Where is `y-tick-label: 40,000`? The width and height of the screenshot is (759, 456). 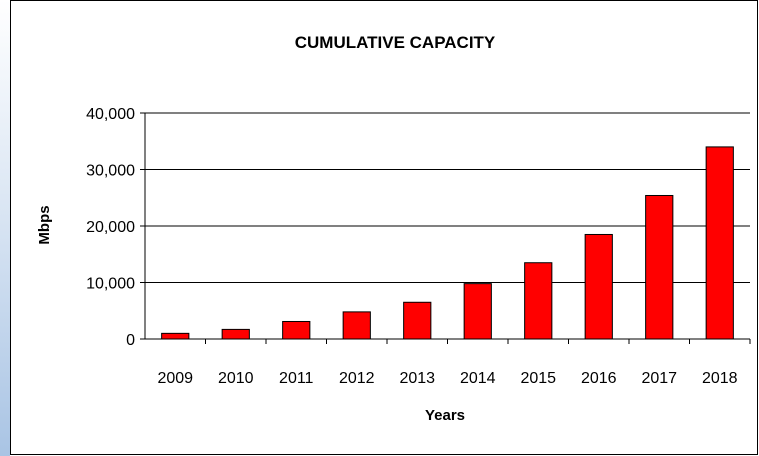
y-tick-label: 40,000 is located at coordinates (110, 114).